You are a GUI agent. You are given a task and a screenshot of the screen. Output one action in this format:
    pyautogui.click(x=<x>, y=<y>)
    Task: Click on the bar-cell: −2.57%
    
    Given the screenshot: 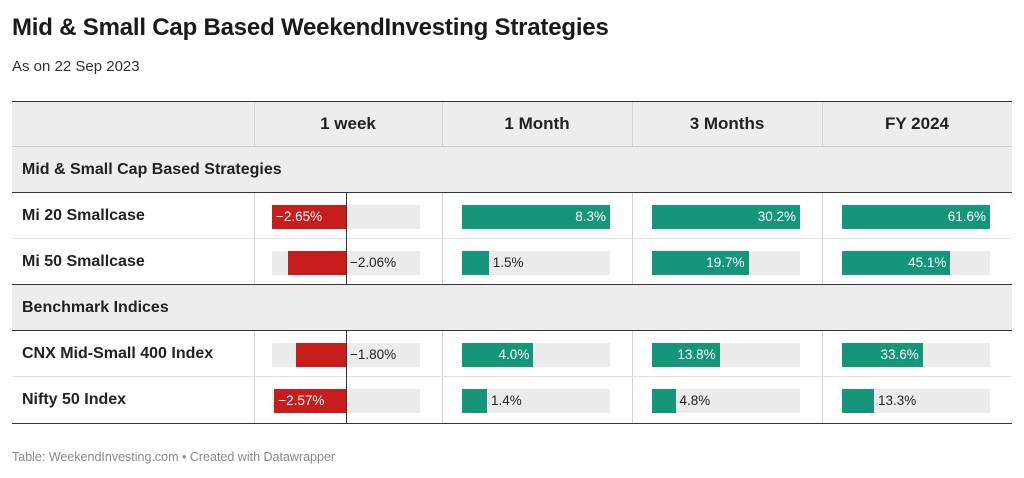 What is the action you would take?
    pyautogui.click(x=346, y=400)
    